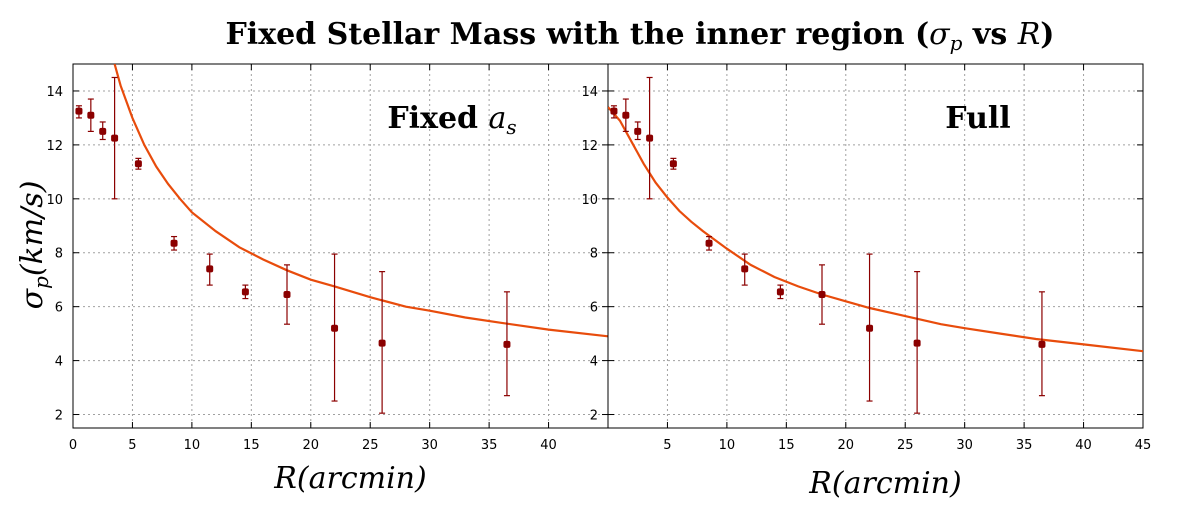 The width and height of the screenshot is (1182, 507). Describe the element at coordinates (451, 120) in the screenshot. I see `panel-label: Fixed as` at that location.